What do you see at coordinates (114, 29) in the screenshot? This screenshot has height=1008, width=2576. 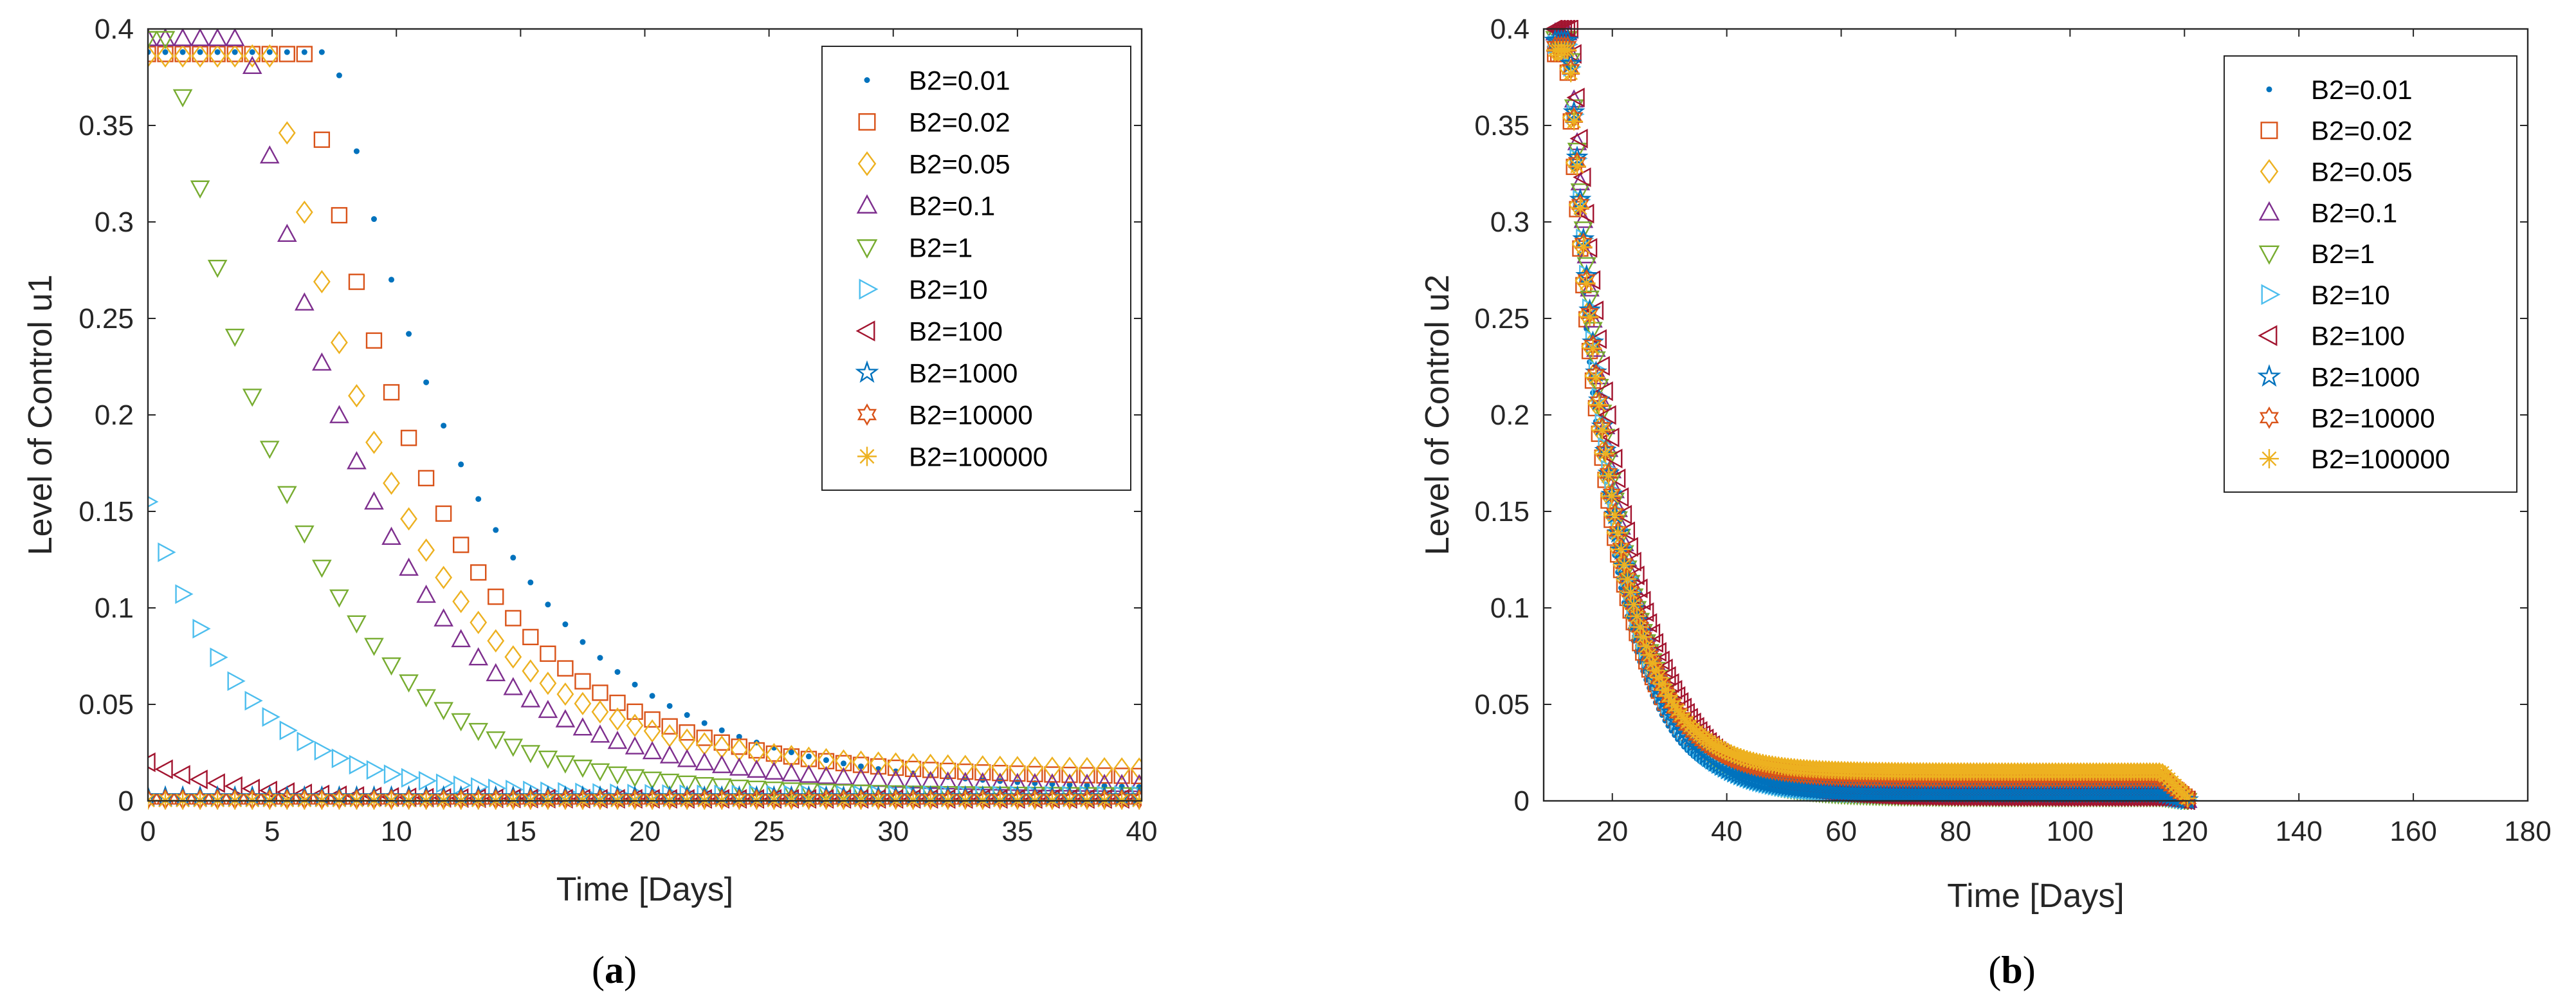 I see `y-tick-label: 0.4` at bounding box center [114, 29].